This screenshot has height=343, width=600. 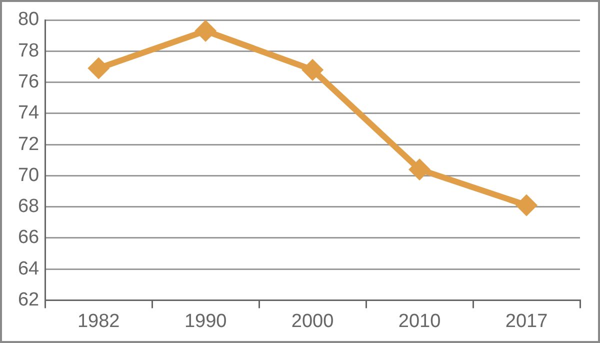 I want to click on x-tick-label: 1982, so click(x=98, y=321).